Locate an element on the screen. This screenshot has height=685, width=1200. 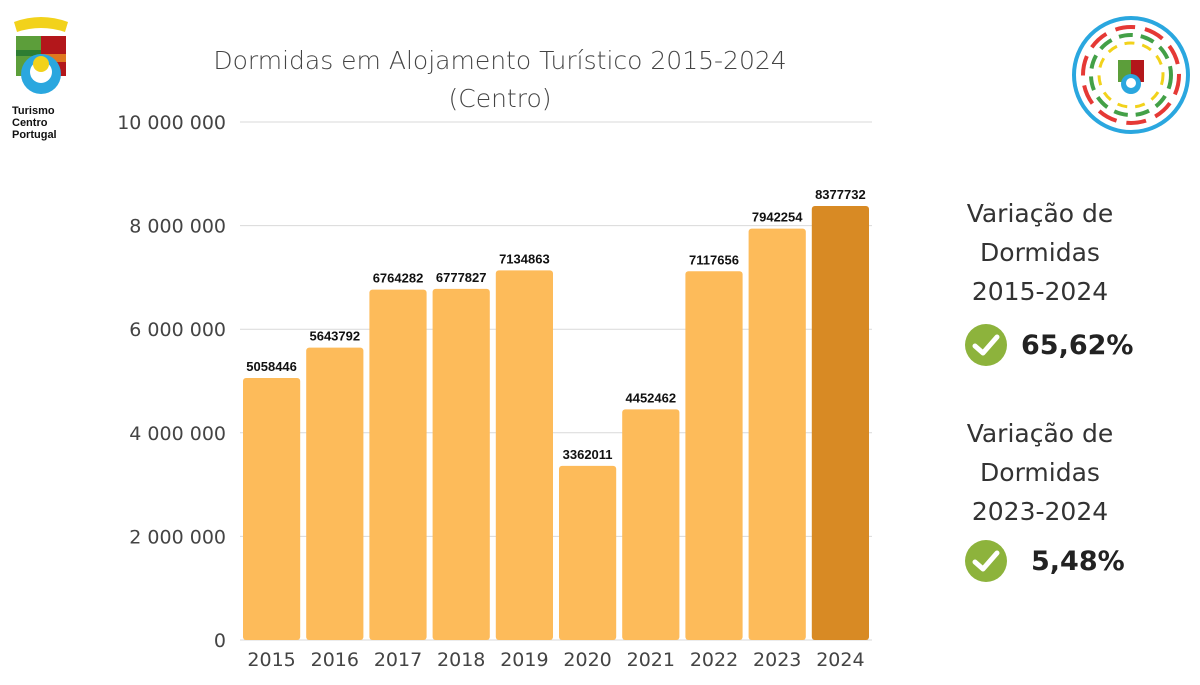
variation-value-2023-2024: 5,48% is located at coordinates (1045, 561).